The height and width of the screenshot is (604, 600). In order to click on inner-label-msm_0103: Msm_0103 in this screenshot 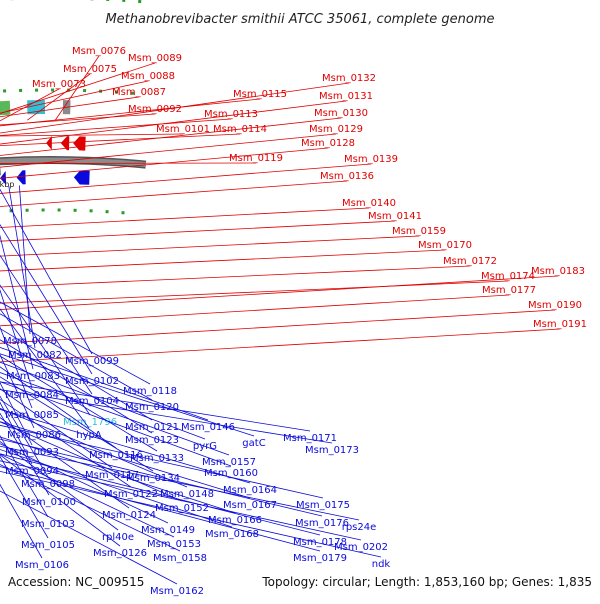, I will do `click(48, 524)`.